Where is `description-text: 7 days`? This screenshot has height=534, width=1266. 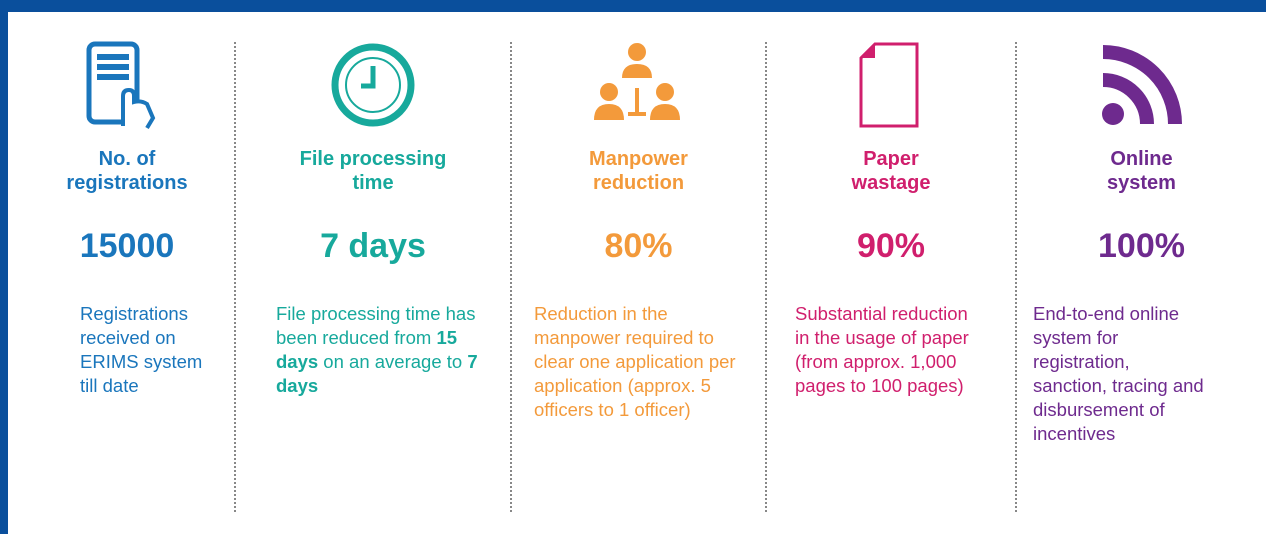 description-text: 7 days is located at coordinates (377, 373).